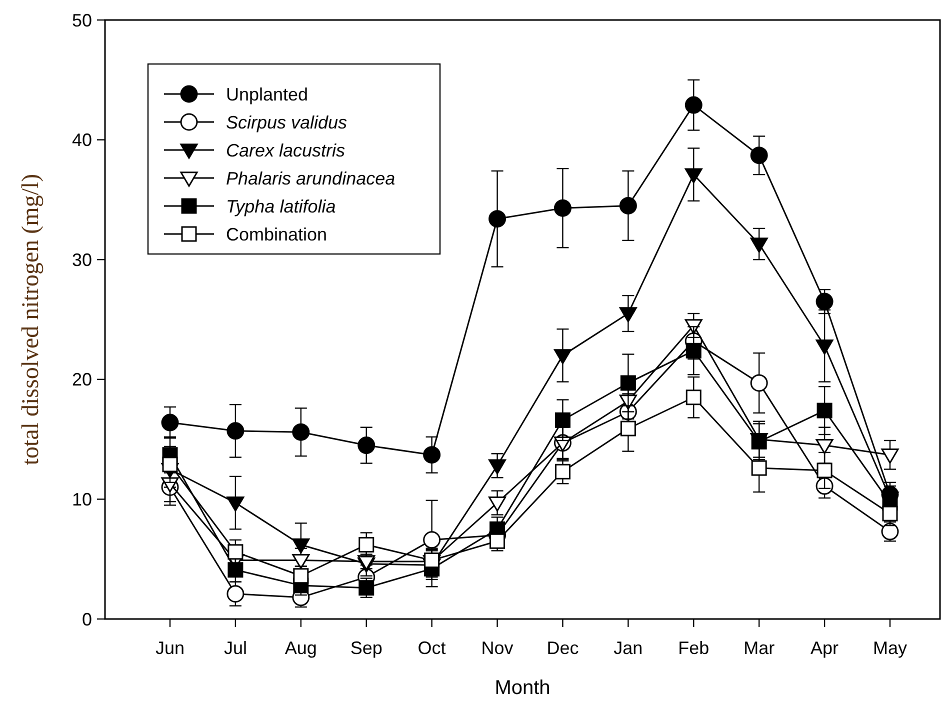 The image size is (949, 715). What do you see at coordinates (82, 260) in the screenshot?
I see `y-tick-label: 30` at bounding box center [82, 260].